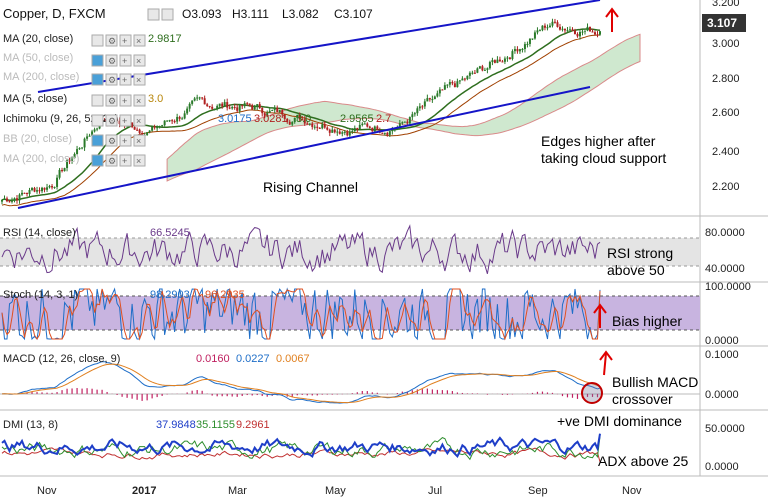  I want to click on stoch-d-line, so click(301, 314).